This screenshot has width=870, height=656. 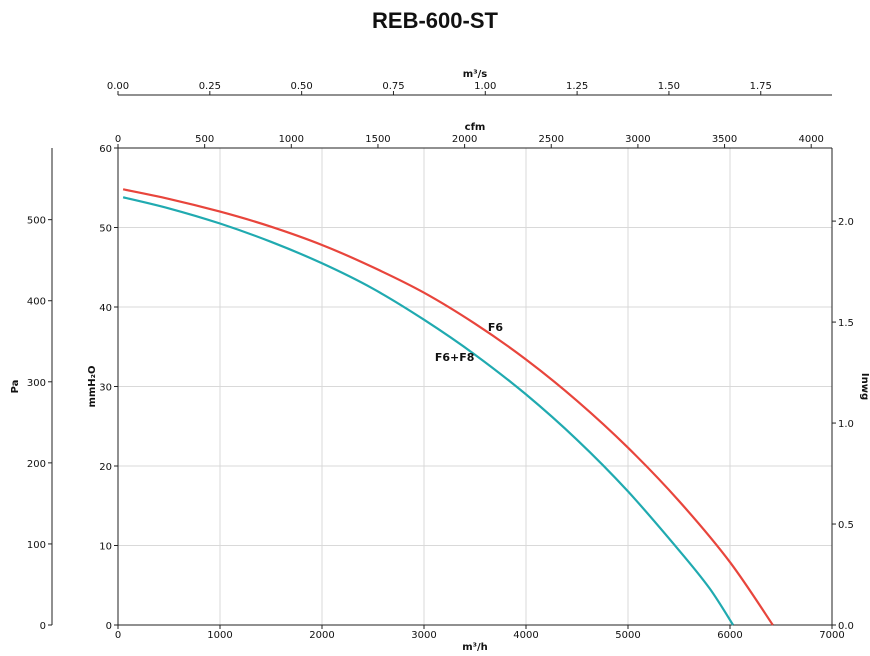 What do you see at coordinates (105, 149) in the screenshot?
I see `mmh2o-tick-label: 60` at bounding box center [105, 149].